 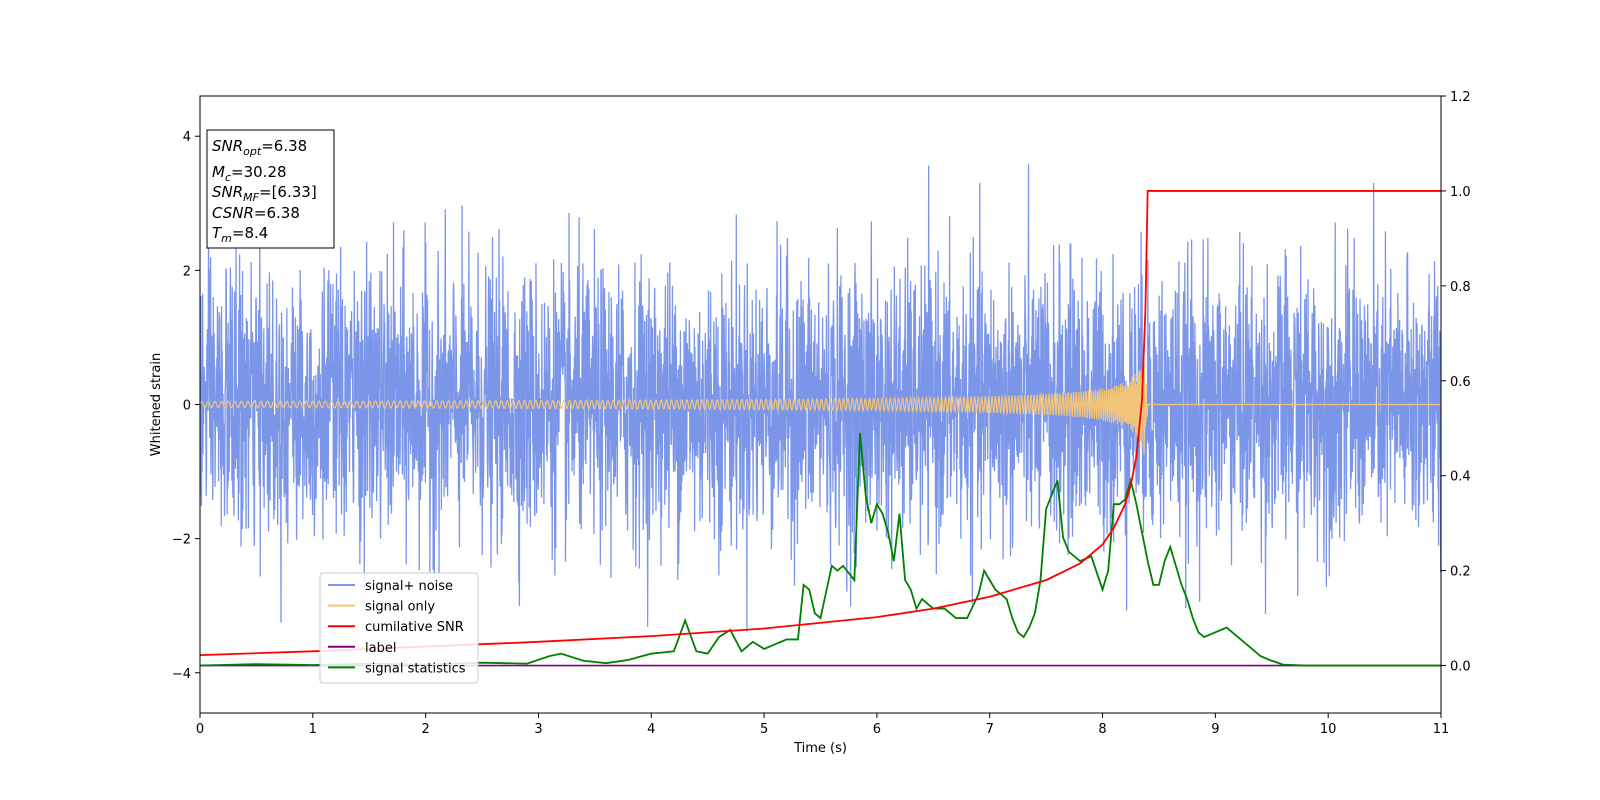 I want to click on x-tick-label: 4, so click(x=651, y=729).